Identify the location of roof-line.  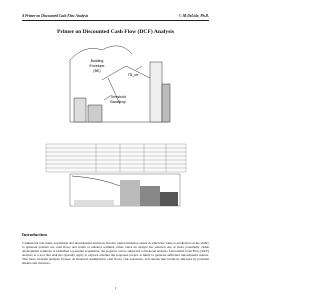
(126, 73).